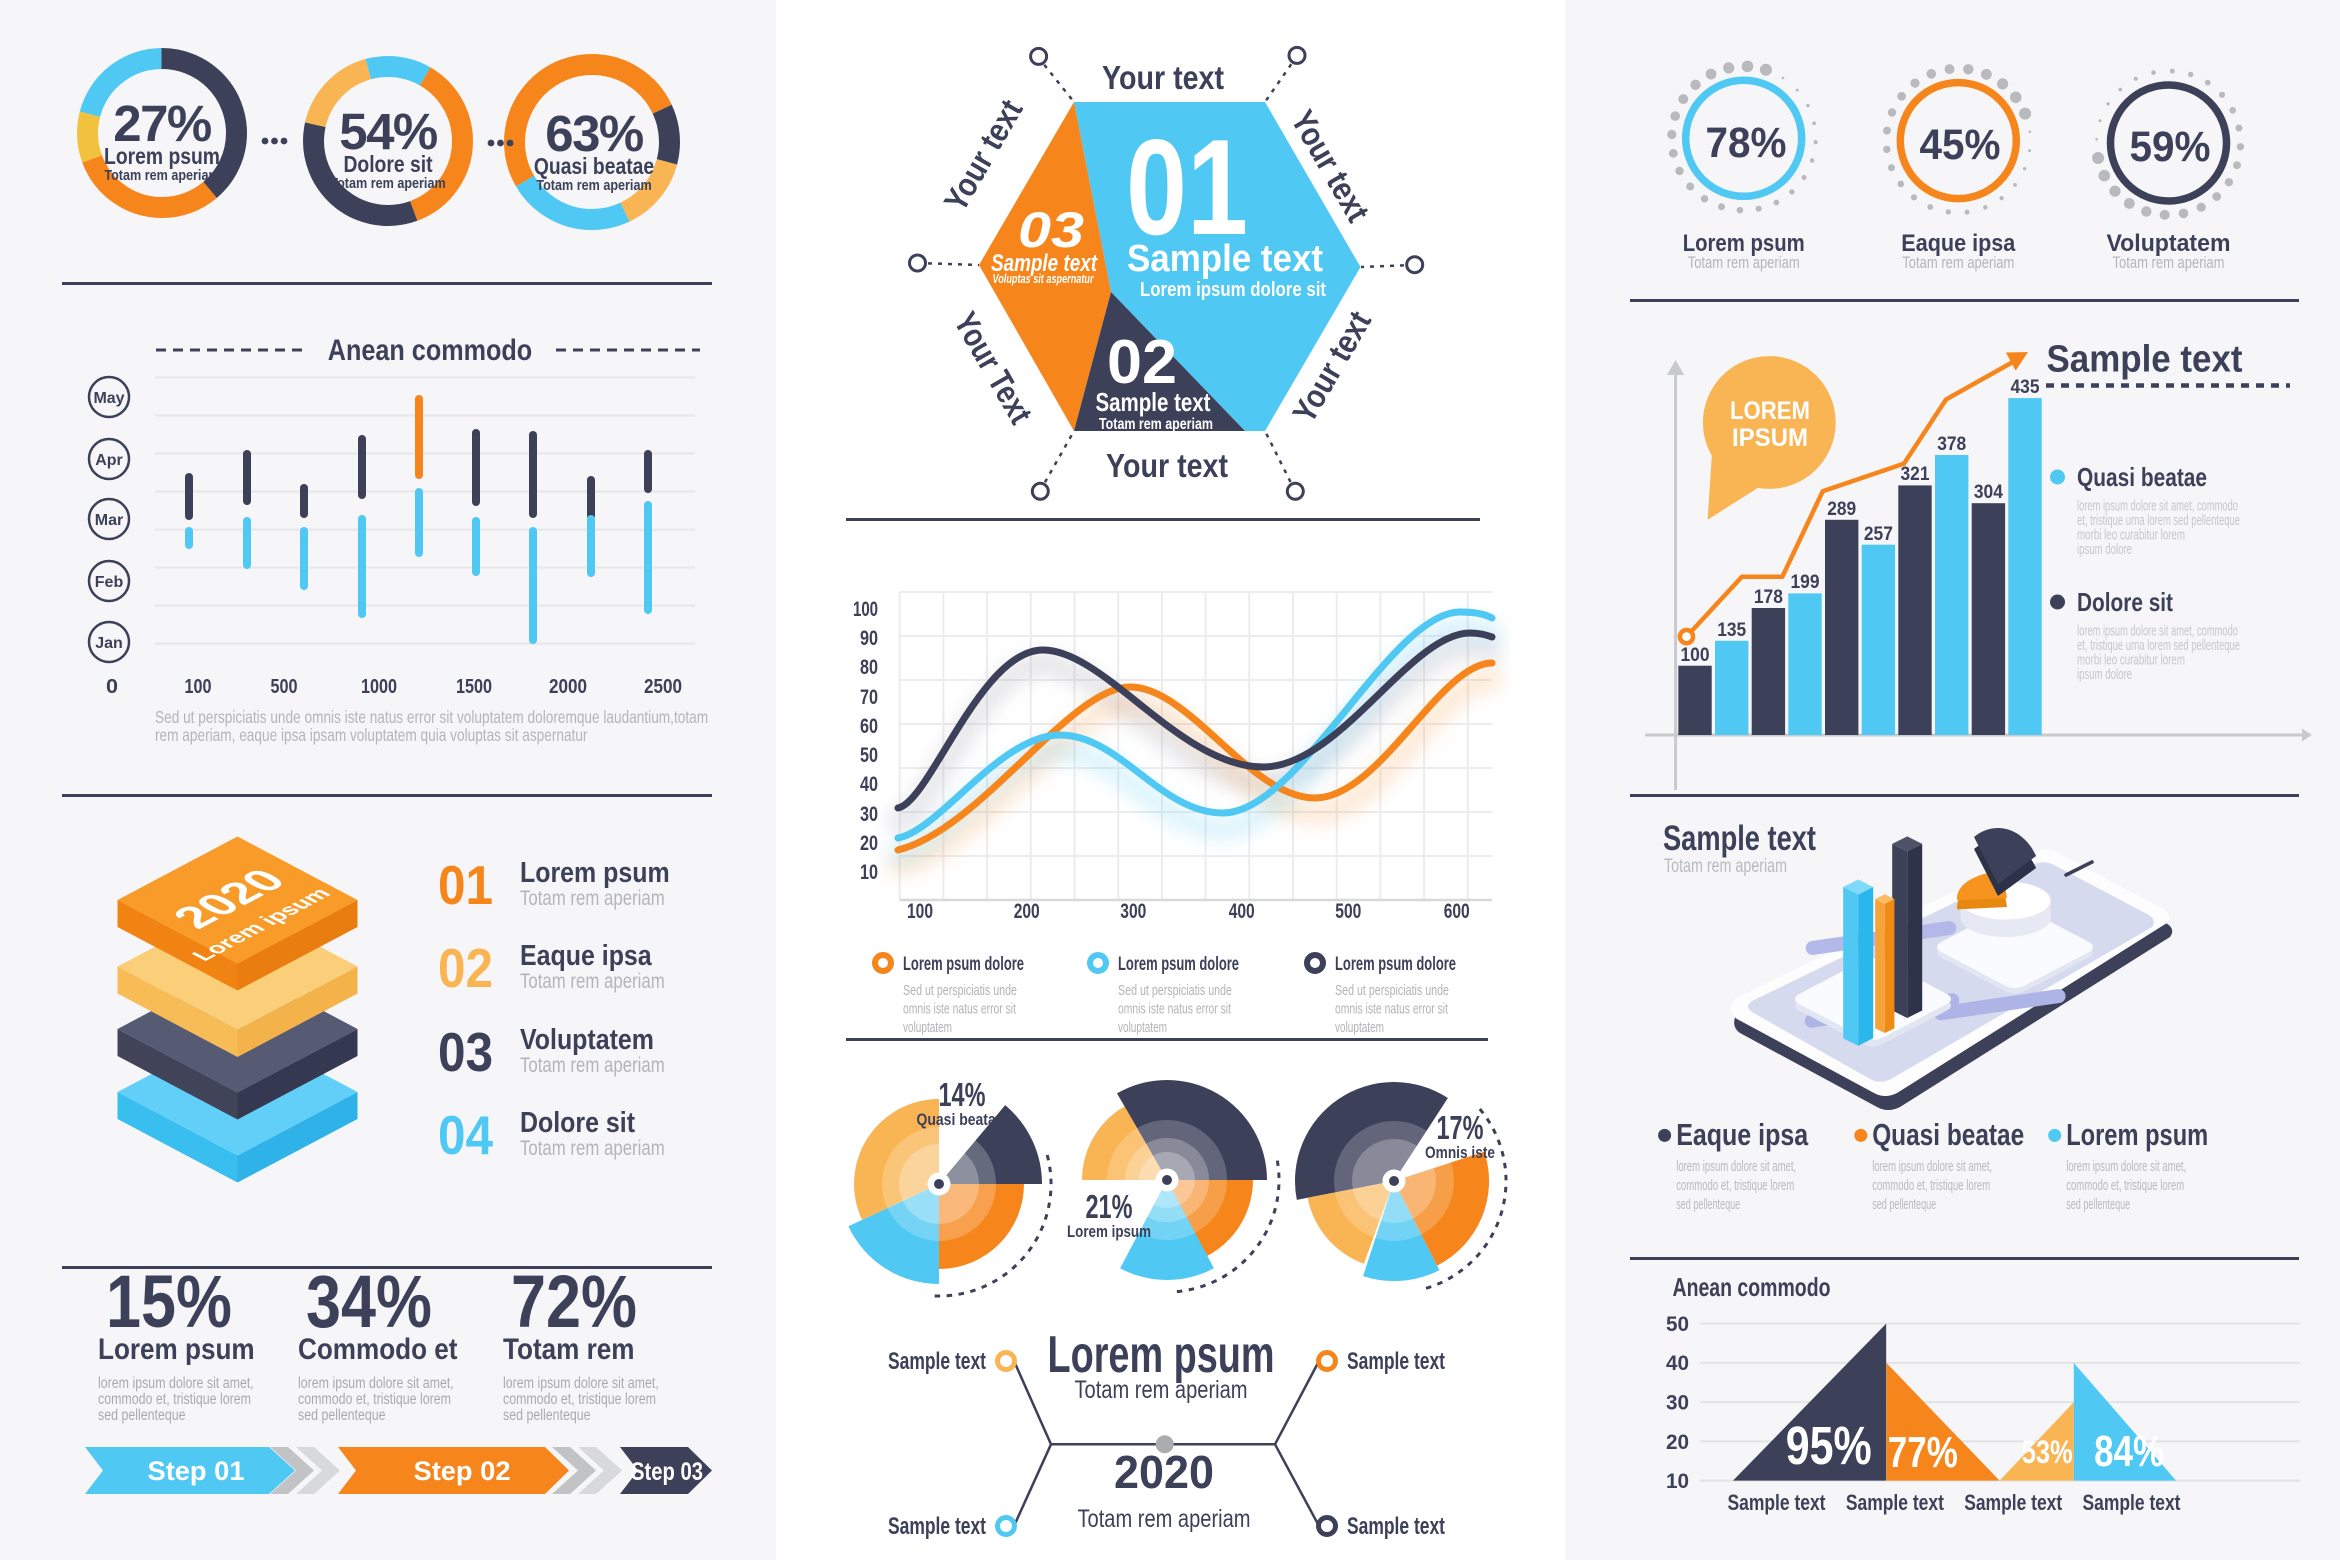 The height and width of the screenshot is (1560, 2340). What do you see at coordinates (474, 687) in the screenshot?
I see `svg-text: 1500` at bounding box center [474, 687].